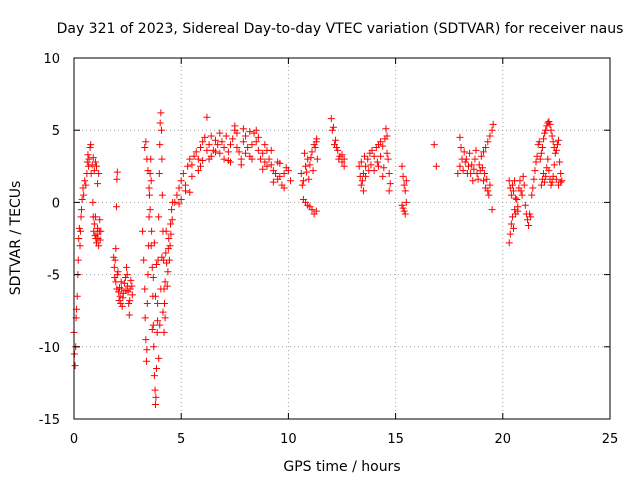 The height and width of the screenshot is (480, 640). I want to click on x-tick-label: 25, so click(610, 439).